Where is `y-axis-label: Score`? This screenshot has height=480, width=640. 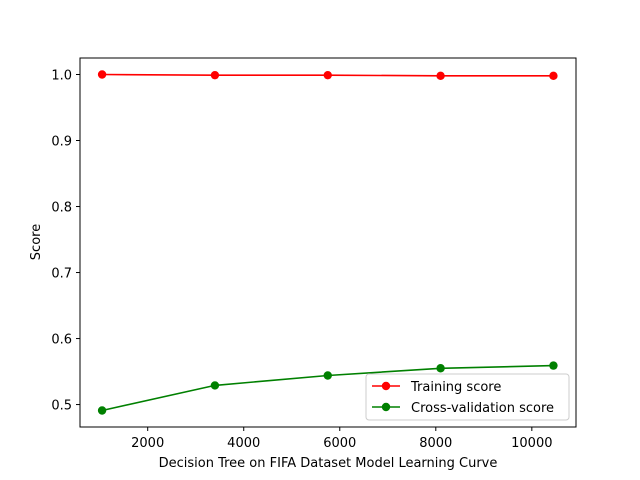 y-axis-label: Score is located at coordinates (36, 242).